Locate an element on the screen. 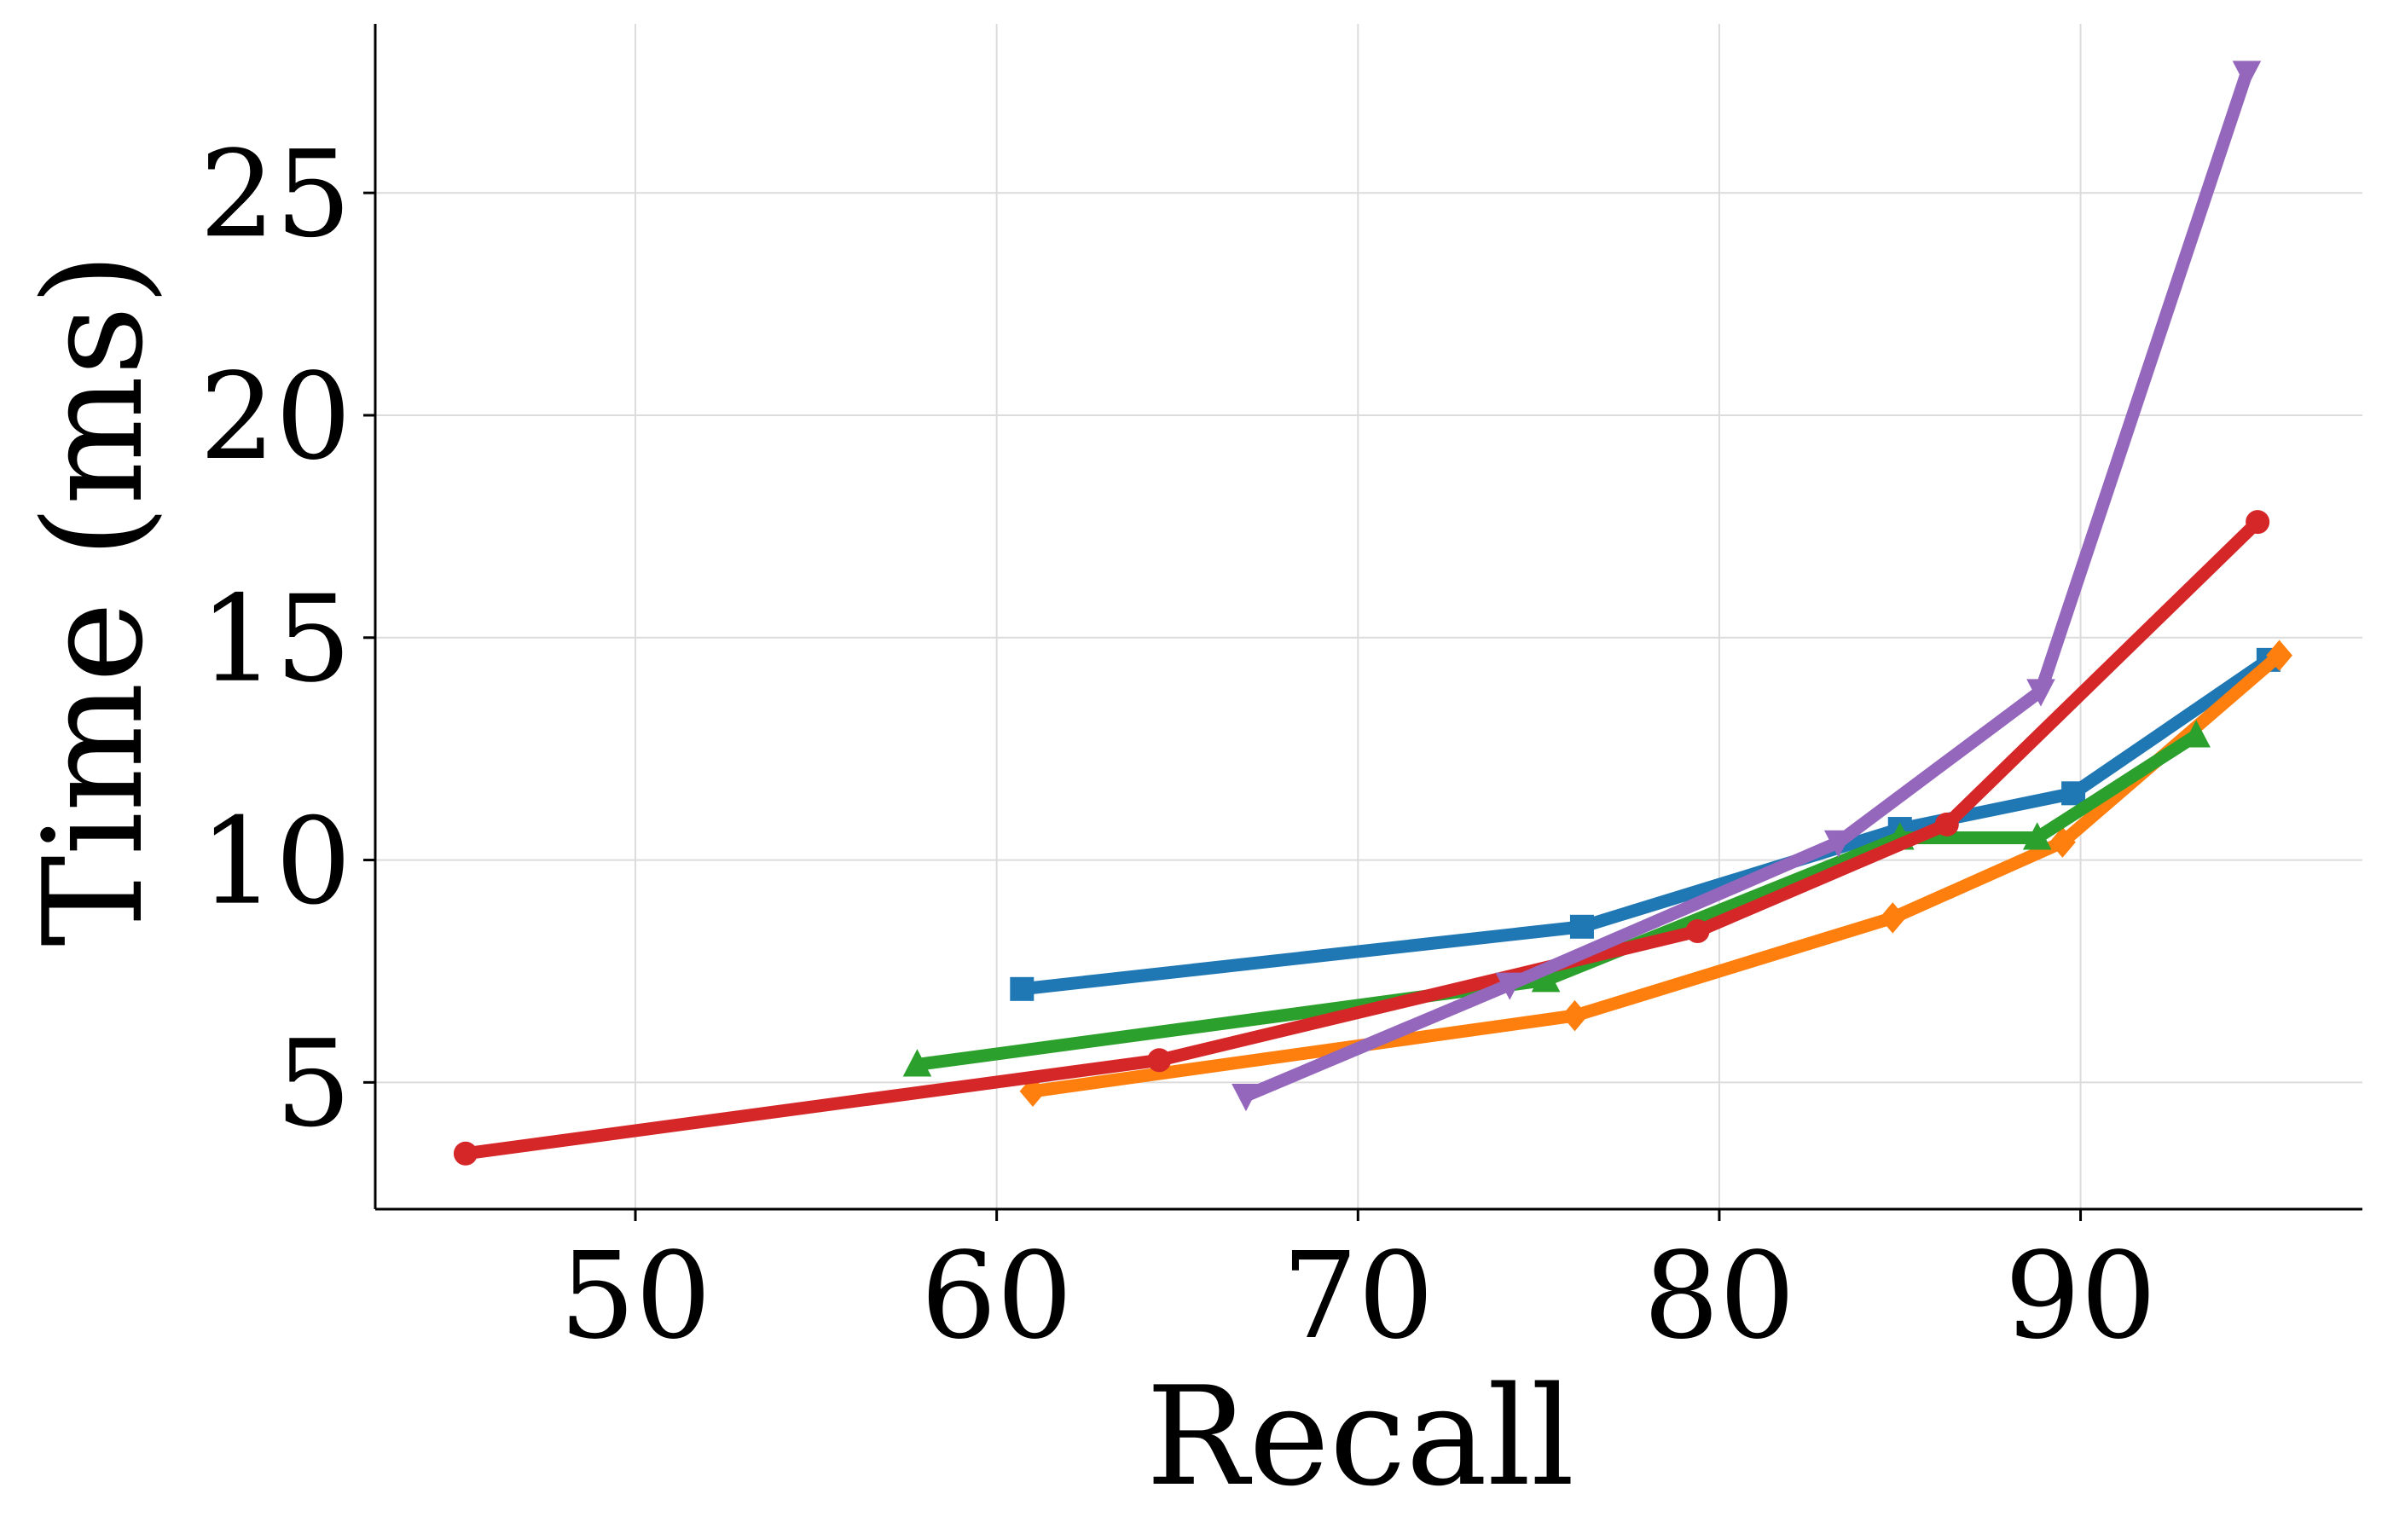 This screenshot has width=2382, height=1540. x-axis-label: Recall is located at coordinates (1360, 1436).